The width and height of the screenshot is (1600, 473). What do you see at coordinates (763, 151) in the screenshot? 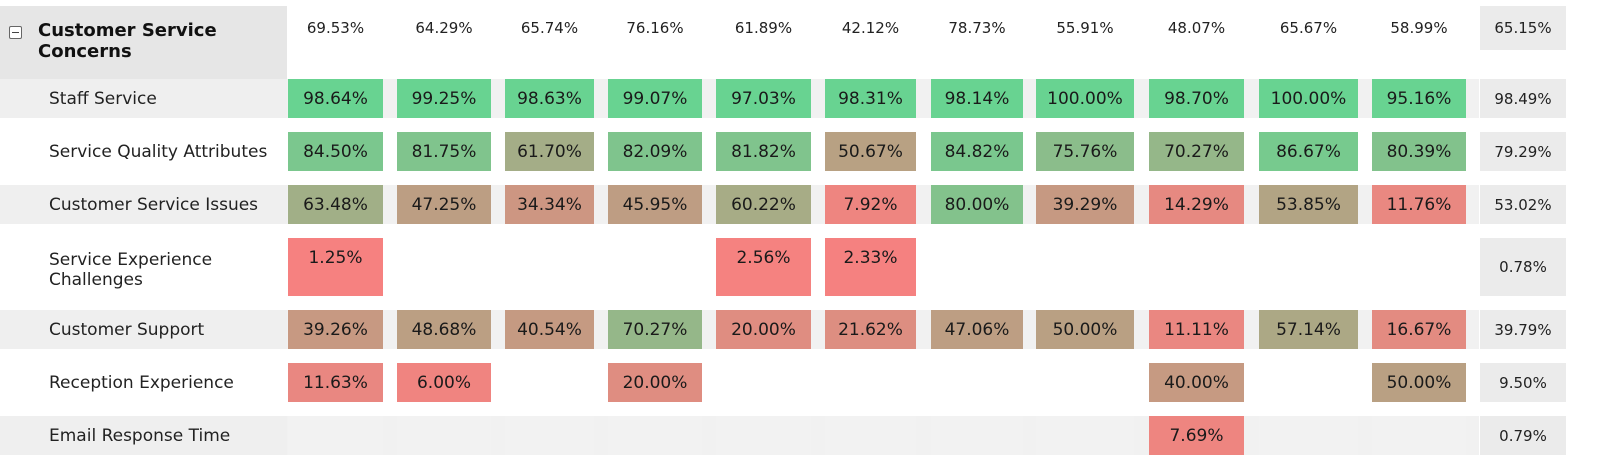
I see `heatmap-cell: 81.82%` at bounding box center [763, 151].